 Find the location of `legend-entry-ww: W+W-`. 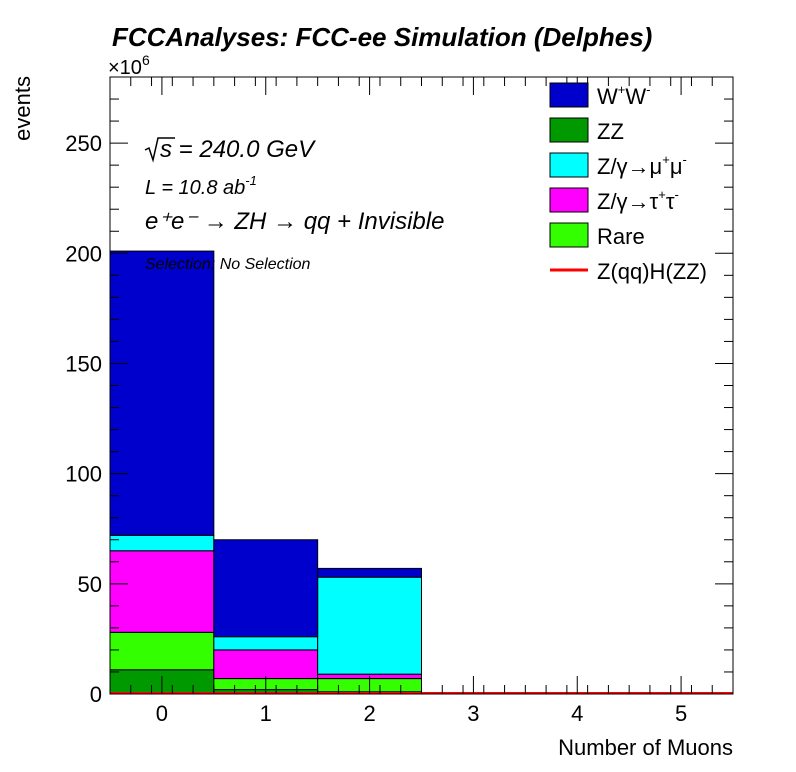

legend-entry-ww: W+W- is located at coordinates (599, 95).